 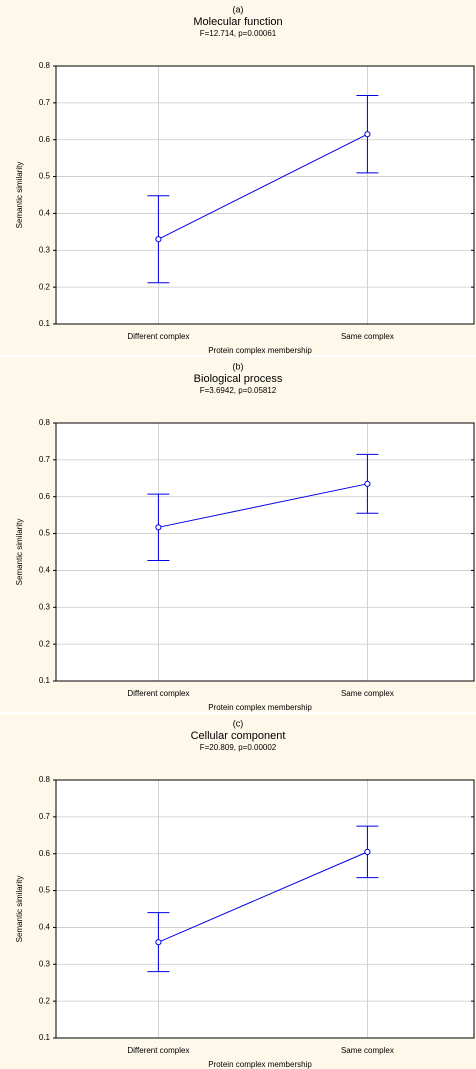 What do you see at coordinates (238, 747) in the screenshot?
I see `chart-subtitle: F=20.809, p=0.00002` at bounding box center [238, 747].